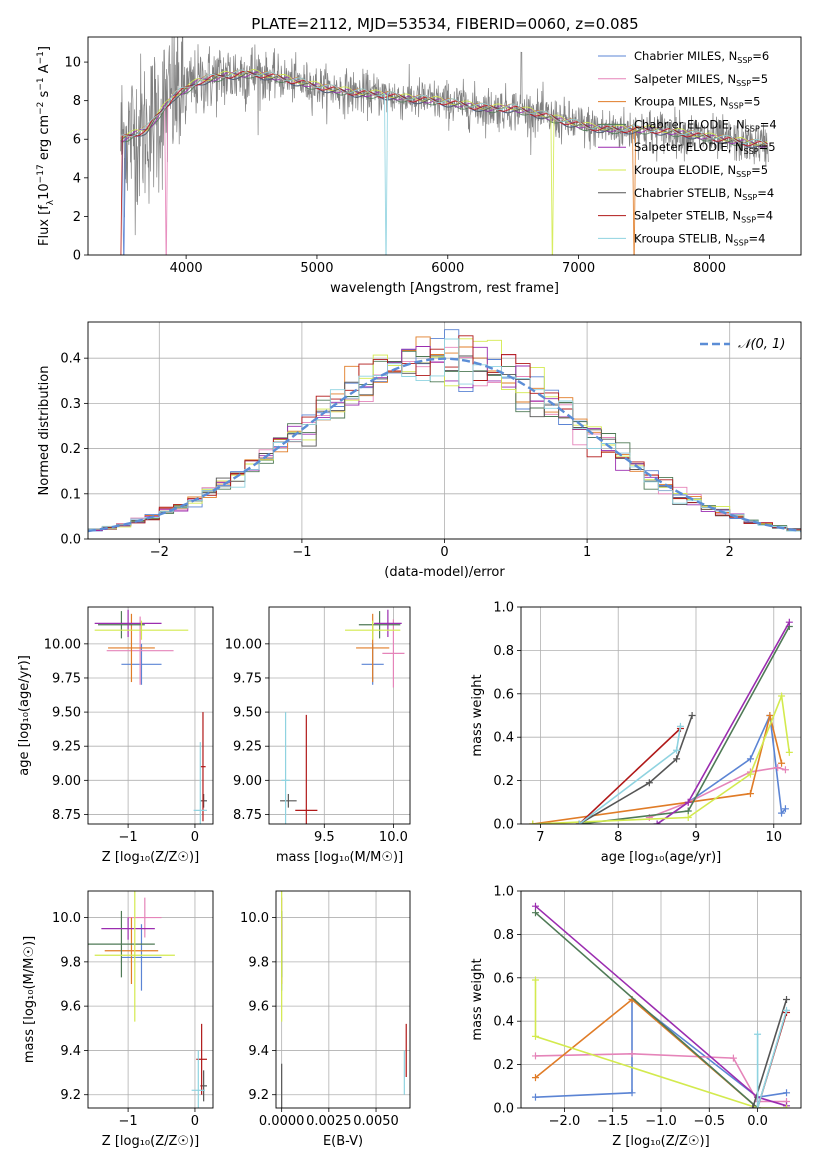  I want to click on legend-text: Kroupa MILES, N, so click(681, 102).